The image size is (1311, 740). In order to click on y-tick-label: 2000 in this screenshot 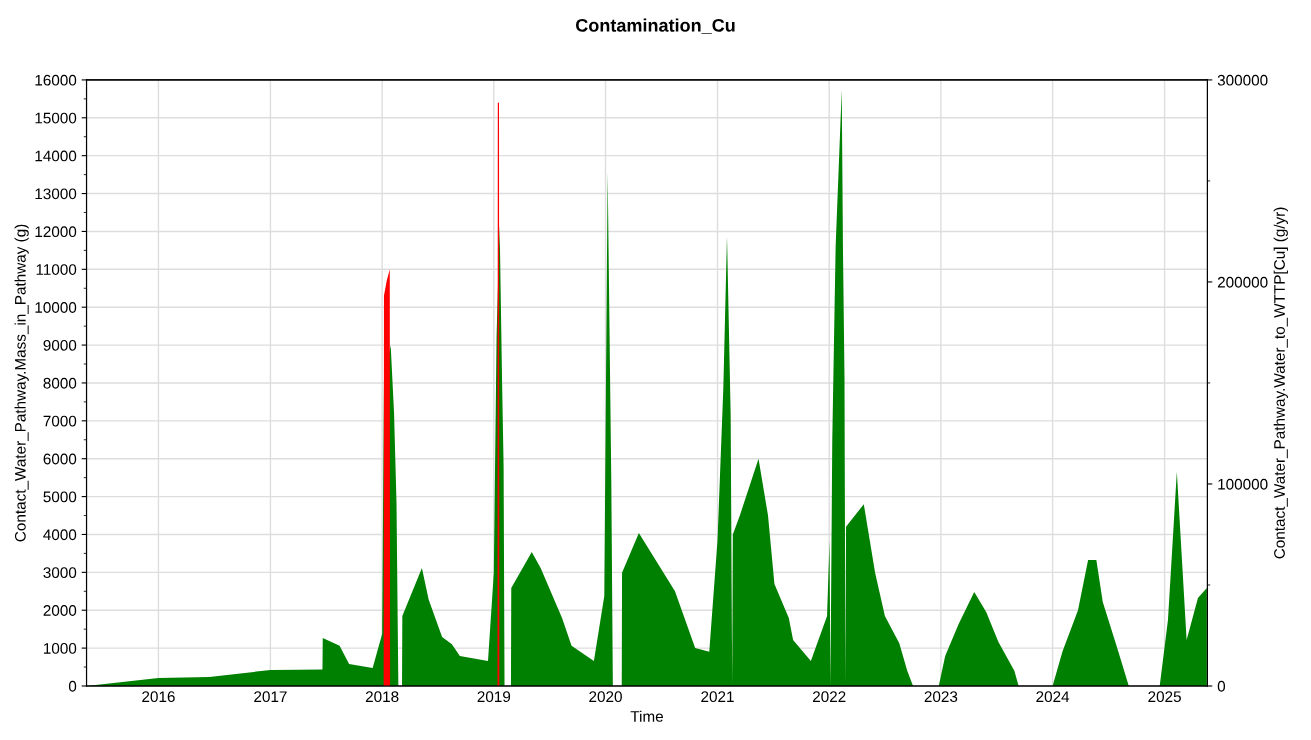, I will do `click(60, 610)`.